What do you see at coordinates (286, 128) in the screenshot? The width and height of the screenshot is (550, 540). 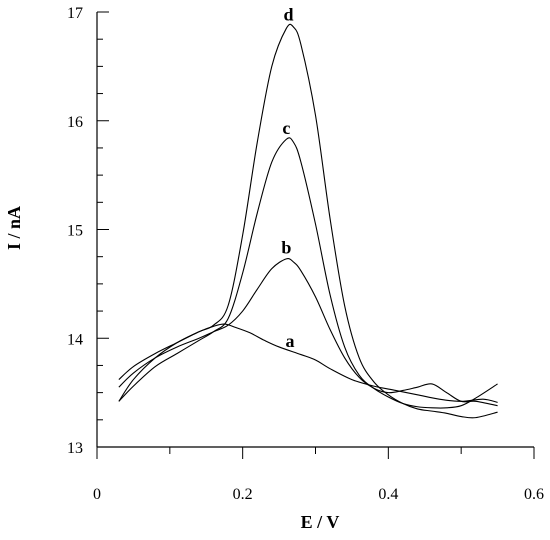 I see `curve-label-c: c` at bounding box center [286, 128].